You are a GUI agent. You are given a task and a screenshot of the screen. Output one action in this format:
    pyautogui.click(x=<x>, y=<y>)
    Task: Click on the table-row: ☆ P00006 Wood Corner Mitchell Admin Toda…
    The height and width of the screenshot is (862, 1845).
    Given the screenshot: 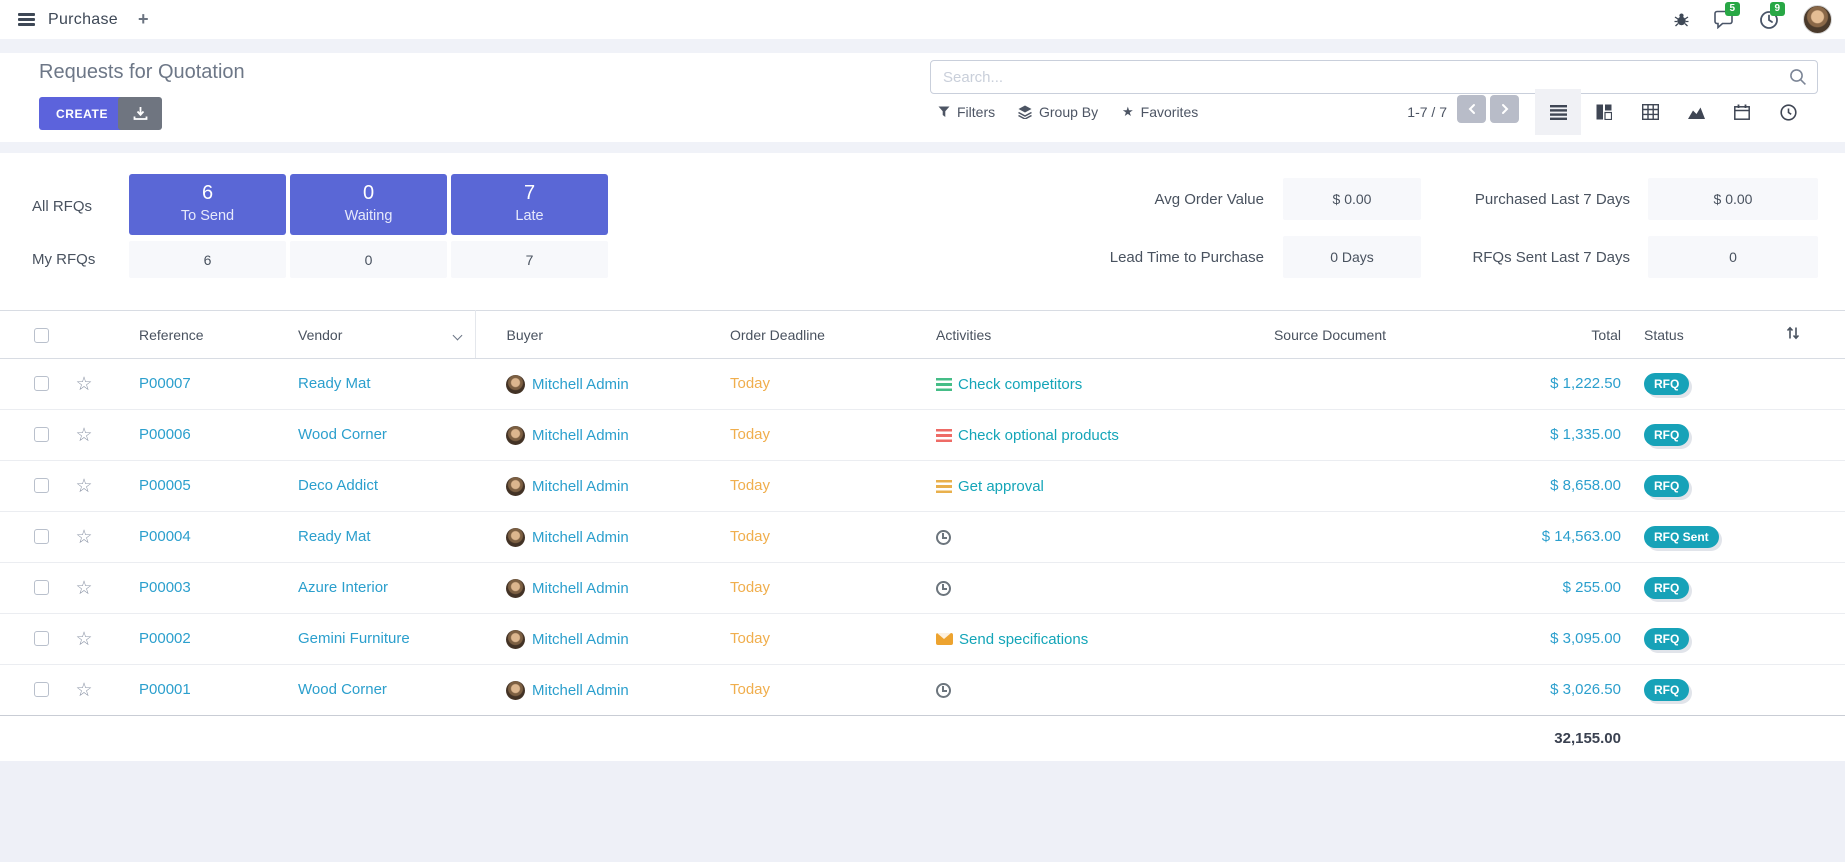 What is the action you would take?
    pyautogui.click(x=922, y=435)
    